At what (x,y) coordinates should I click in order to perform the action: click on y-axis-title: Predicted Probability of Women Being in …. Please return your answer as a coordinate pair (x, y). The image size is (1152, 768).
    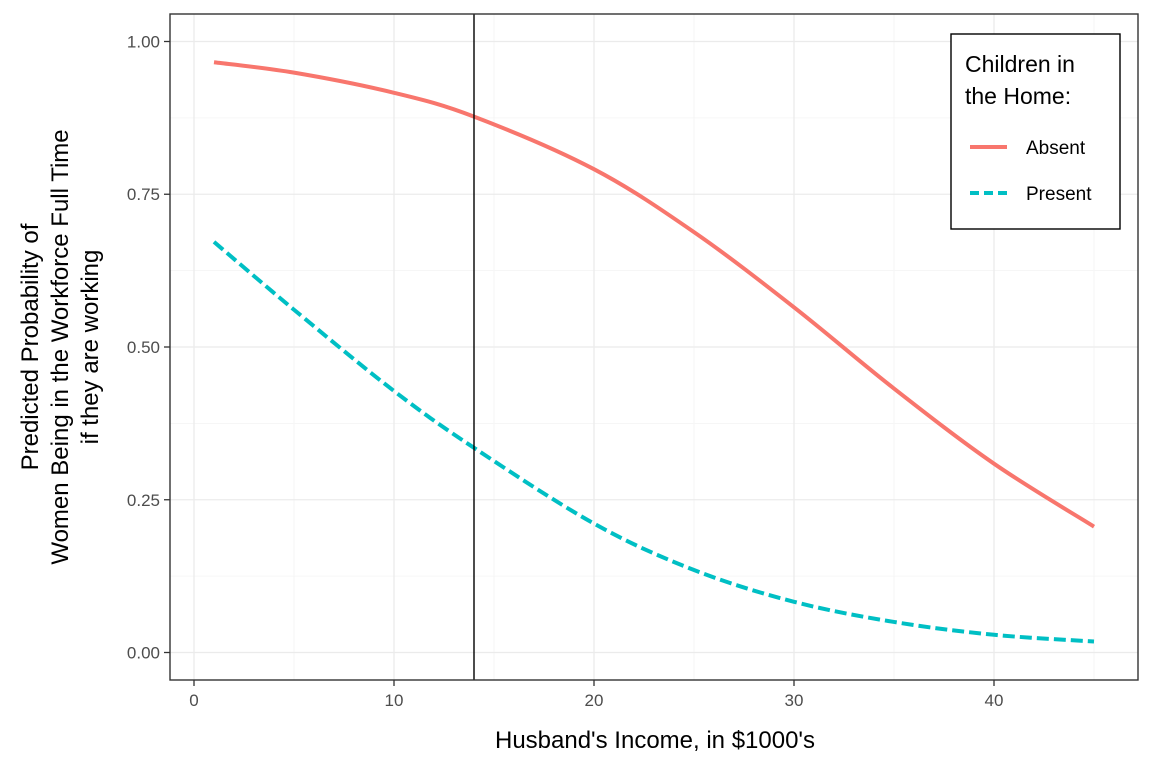
    Looking at the image, I should click on (60, 346).